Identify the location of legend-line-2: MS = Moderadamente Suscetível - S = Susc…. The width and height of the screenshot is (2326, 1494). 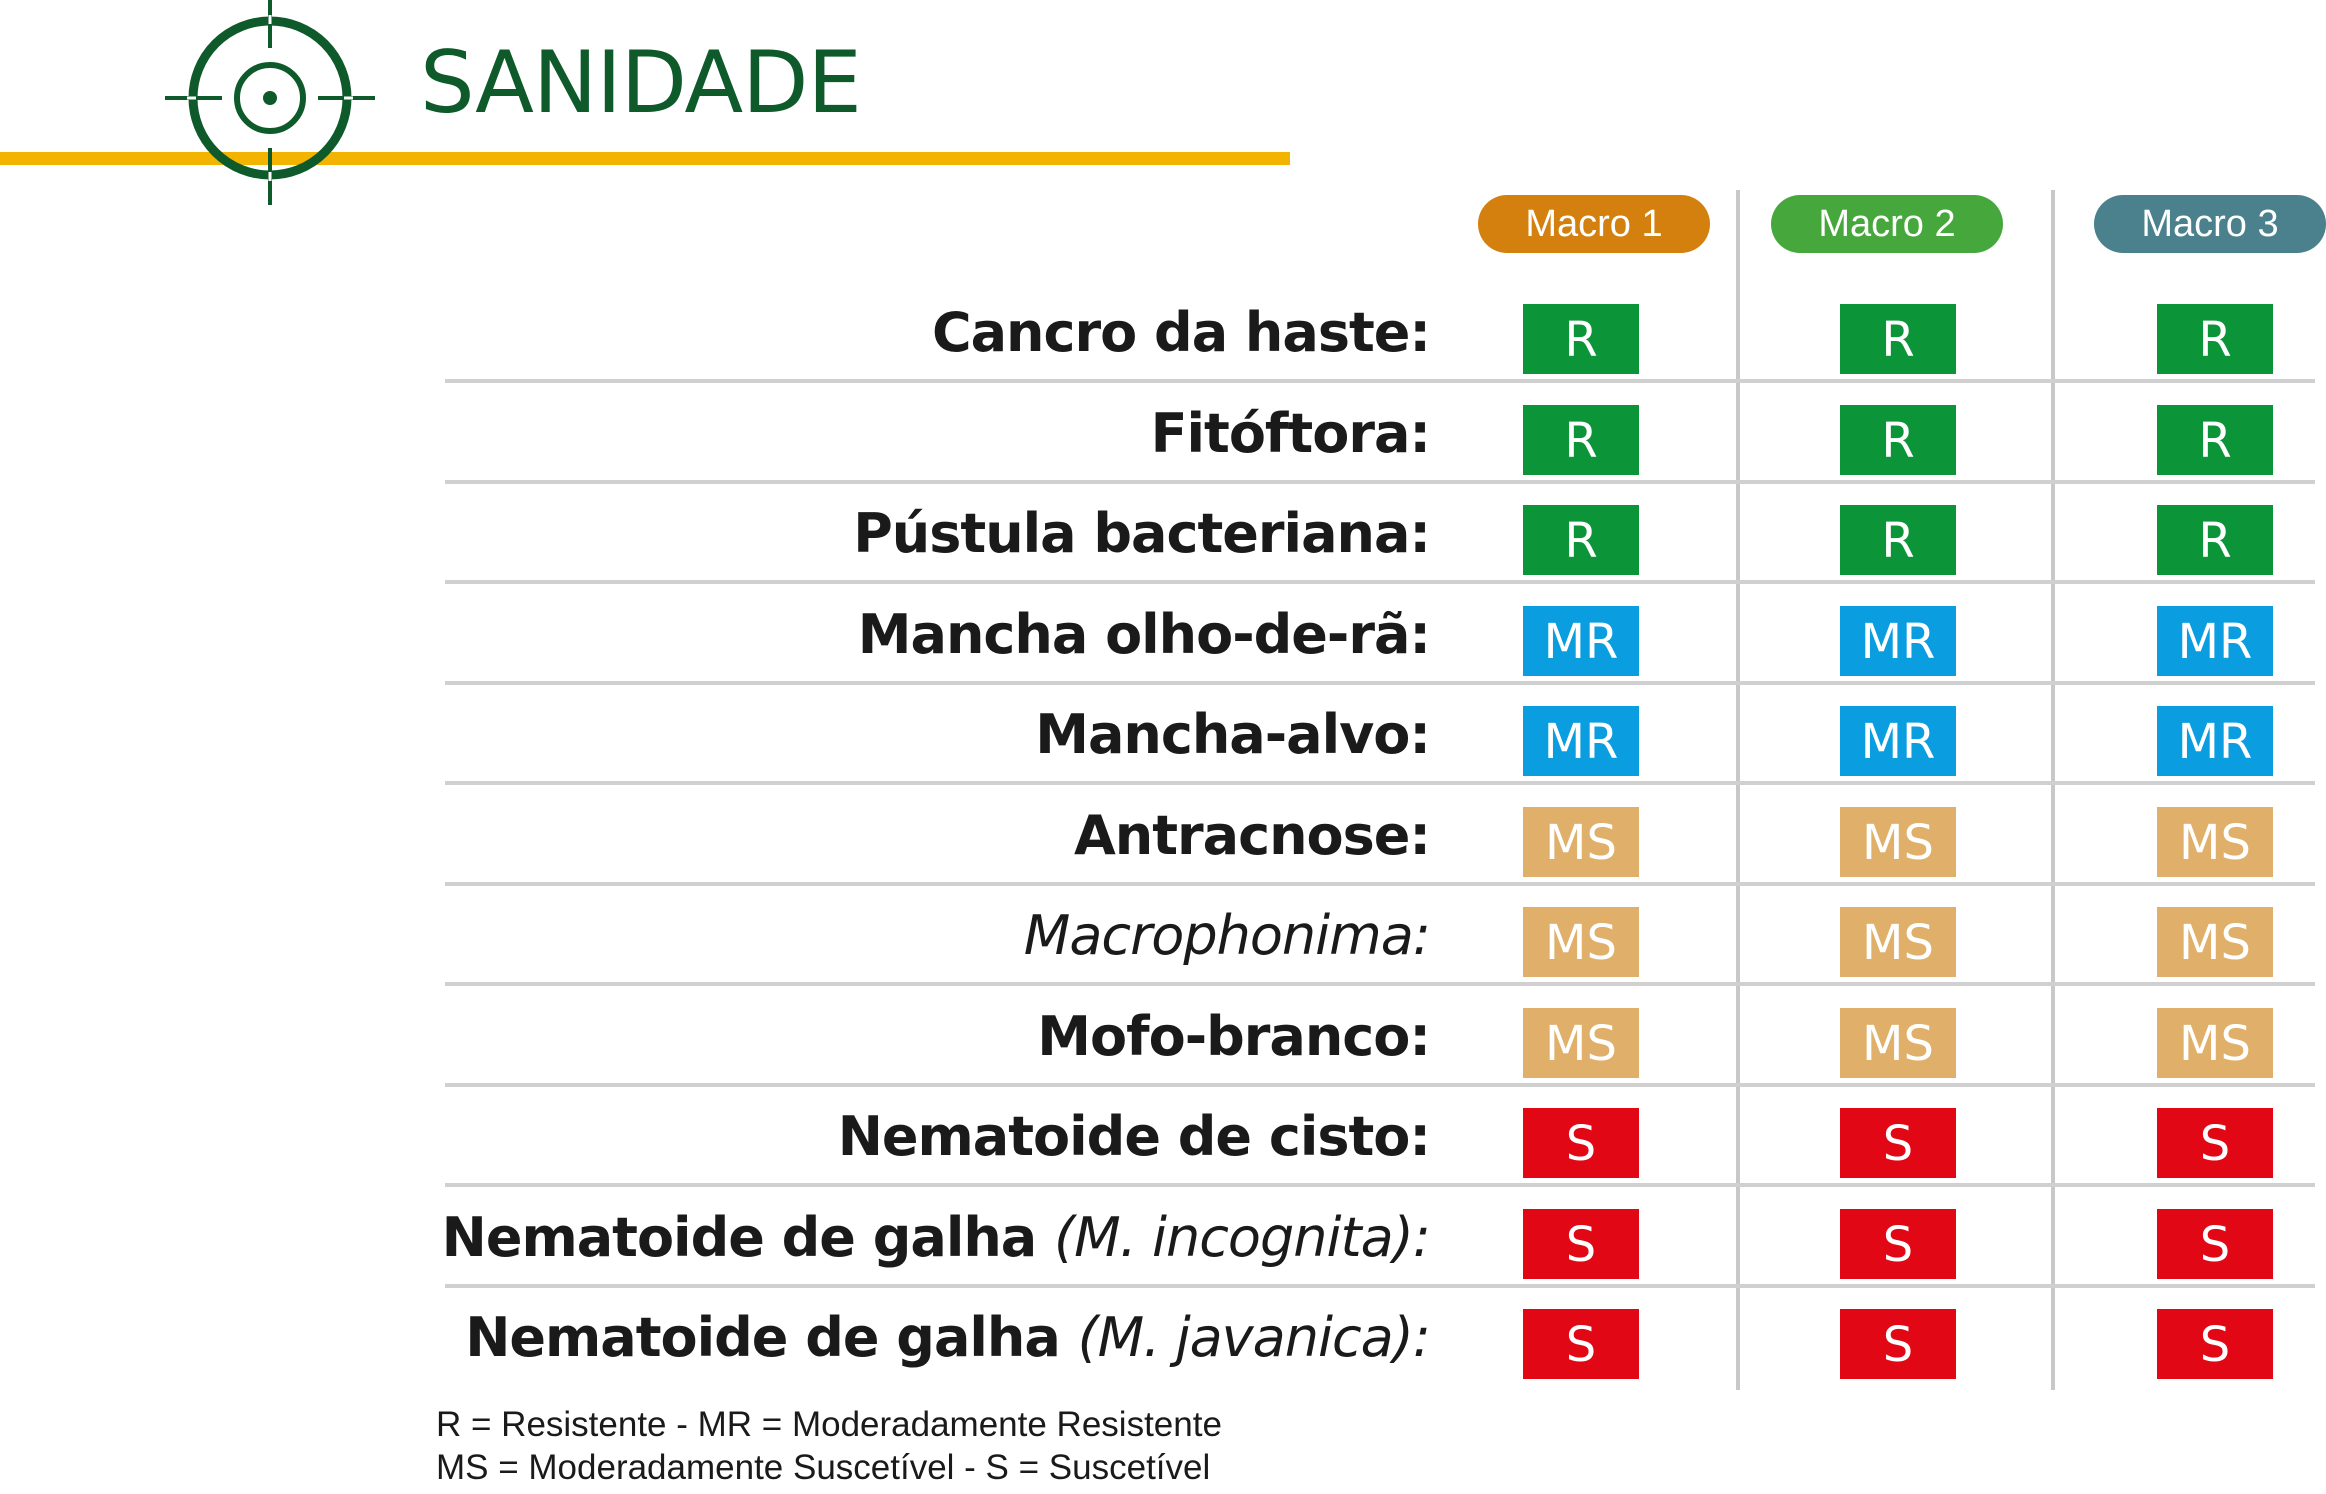
(823, 1467).